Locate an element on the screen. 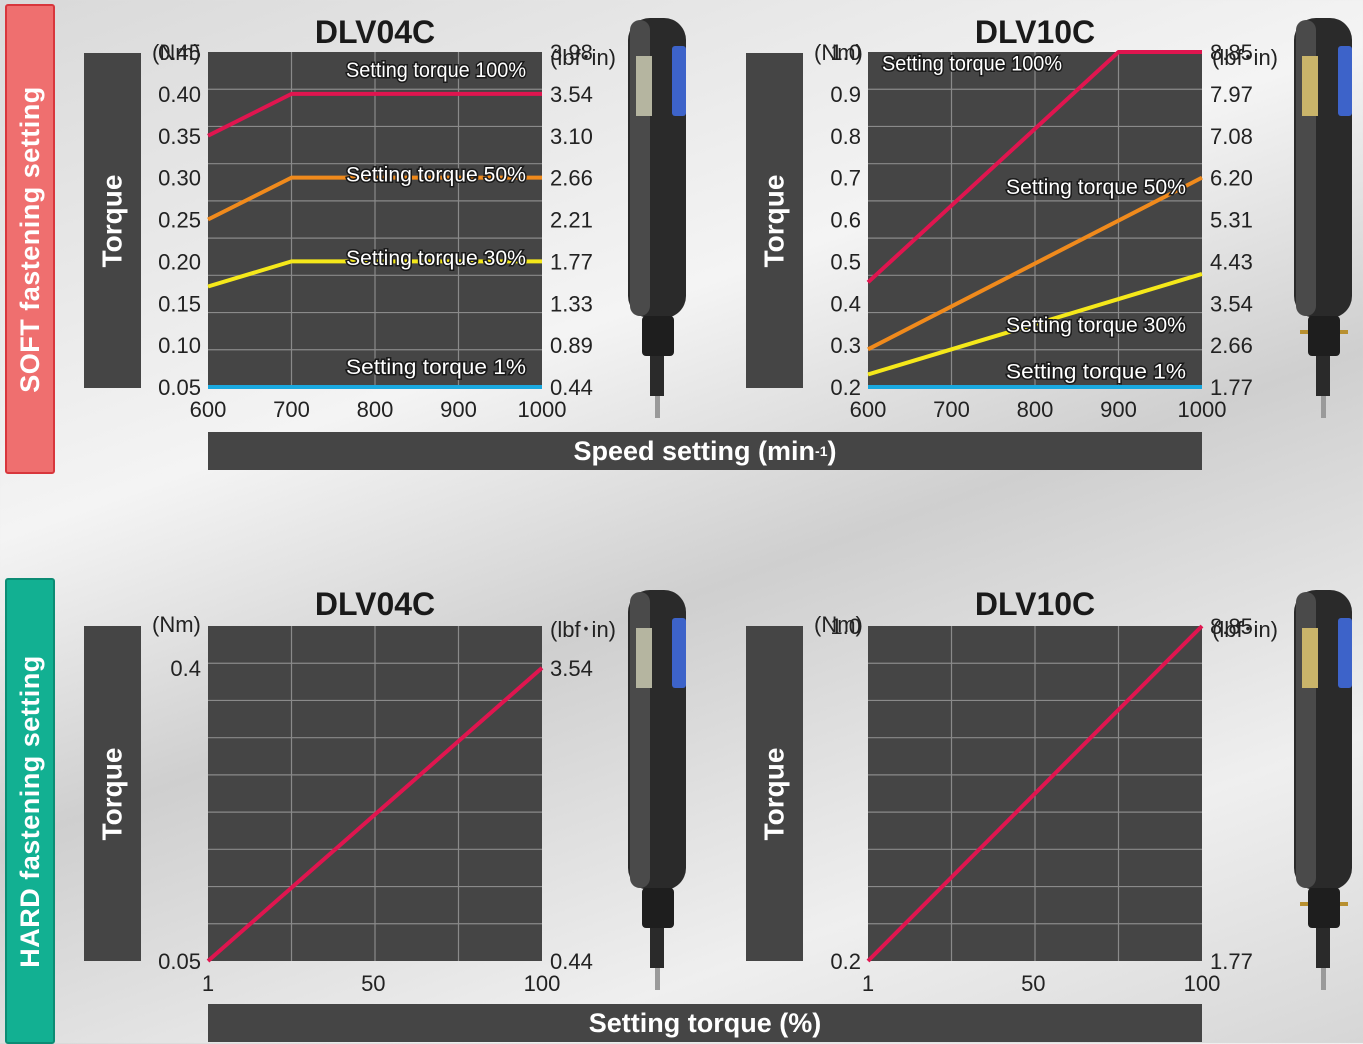 Image resolution: width=1363 pixels, height=1044 pixels. y2-tick-label: 0.89 is located at coordinates (571, 345).